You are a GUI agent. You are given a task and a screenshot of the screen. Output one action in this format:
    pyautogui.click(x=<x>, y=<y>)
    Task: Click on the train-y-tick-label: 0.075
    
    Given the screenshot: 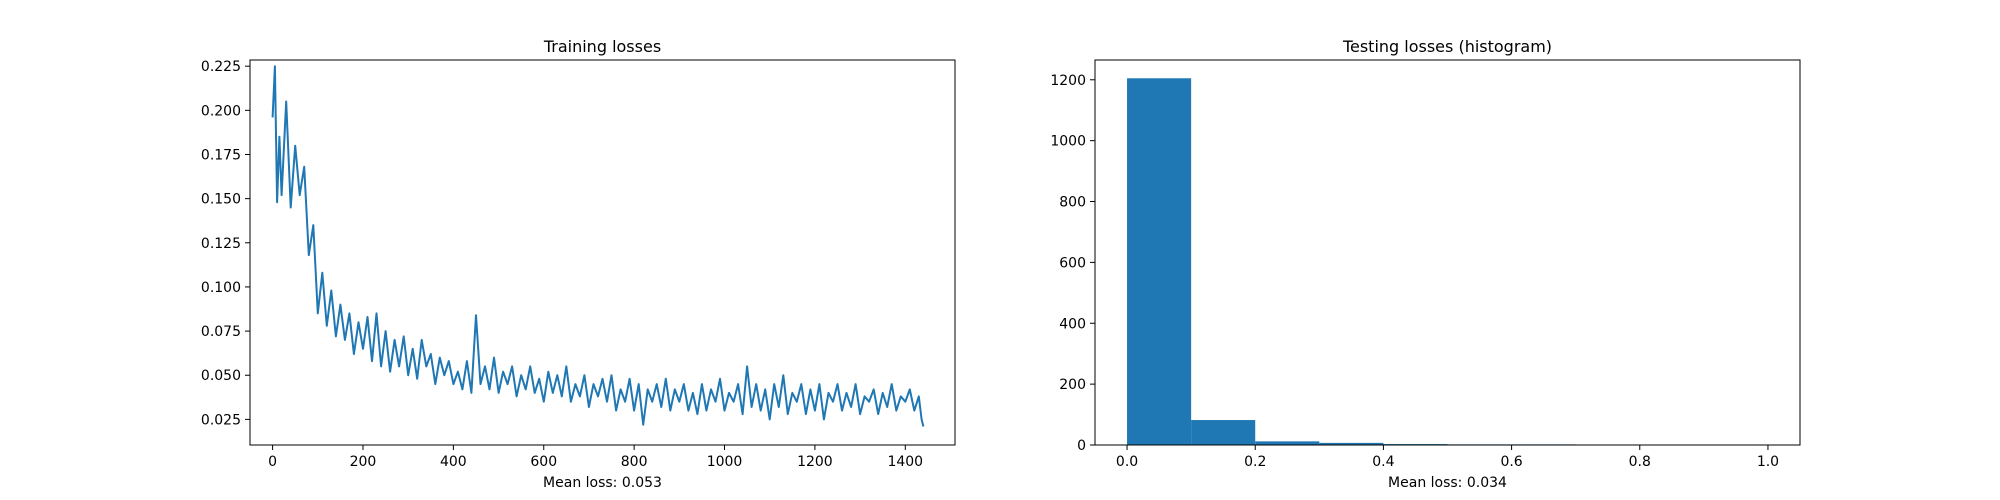 What is the action you would take?
    pyautogui.click(x=221, y=332)
    